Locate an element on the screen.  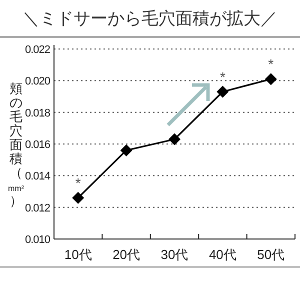
y-tick-label: 0.022 is located at coordinates (37, 50).